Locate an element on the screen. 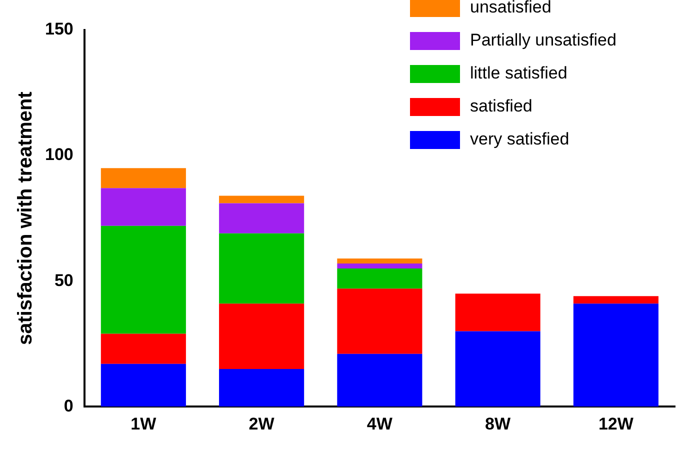 The image size is (685, 453). y-tick-label: 50 is located at coordinates (64, 280).